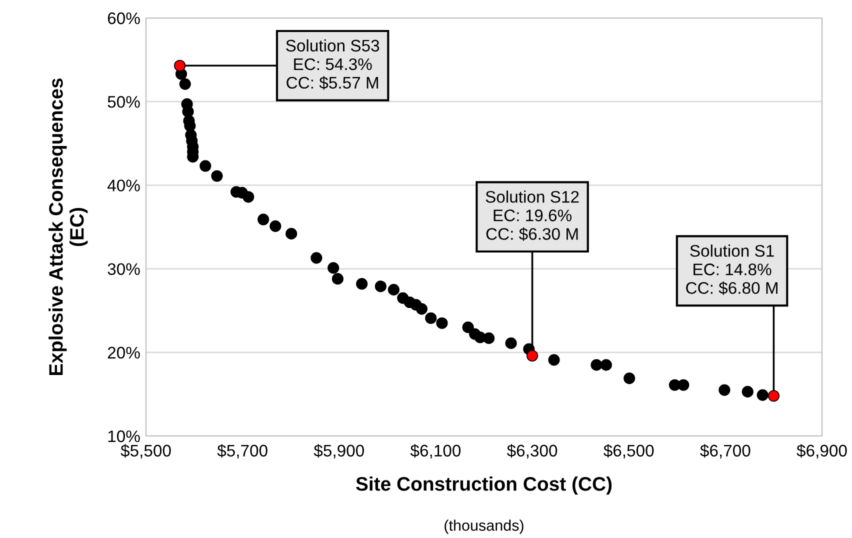 Image resolution: width=852 pixels, height=538 pixels. What do you see at coordinates (124, 102) in the screenshot?
I see `y-tick-label: 50%` at bounding box center [124, 102].